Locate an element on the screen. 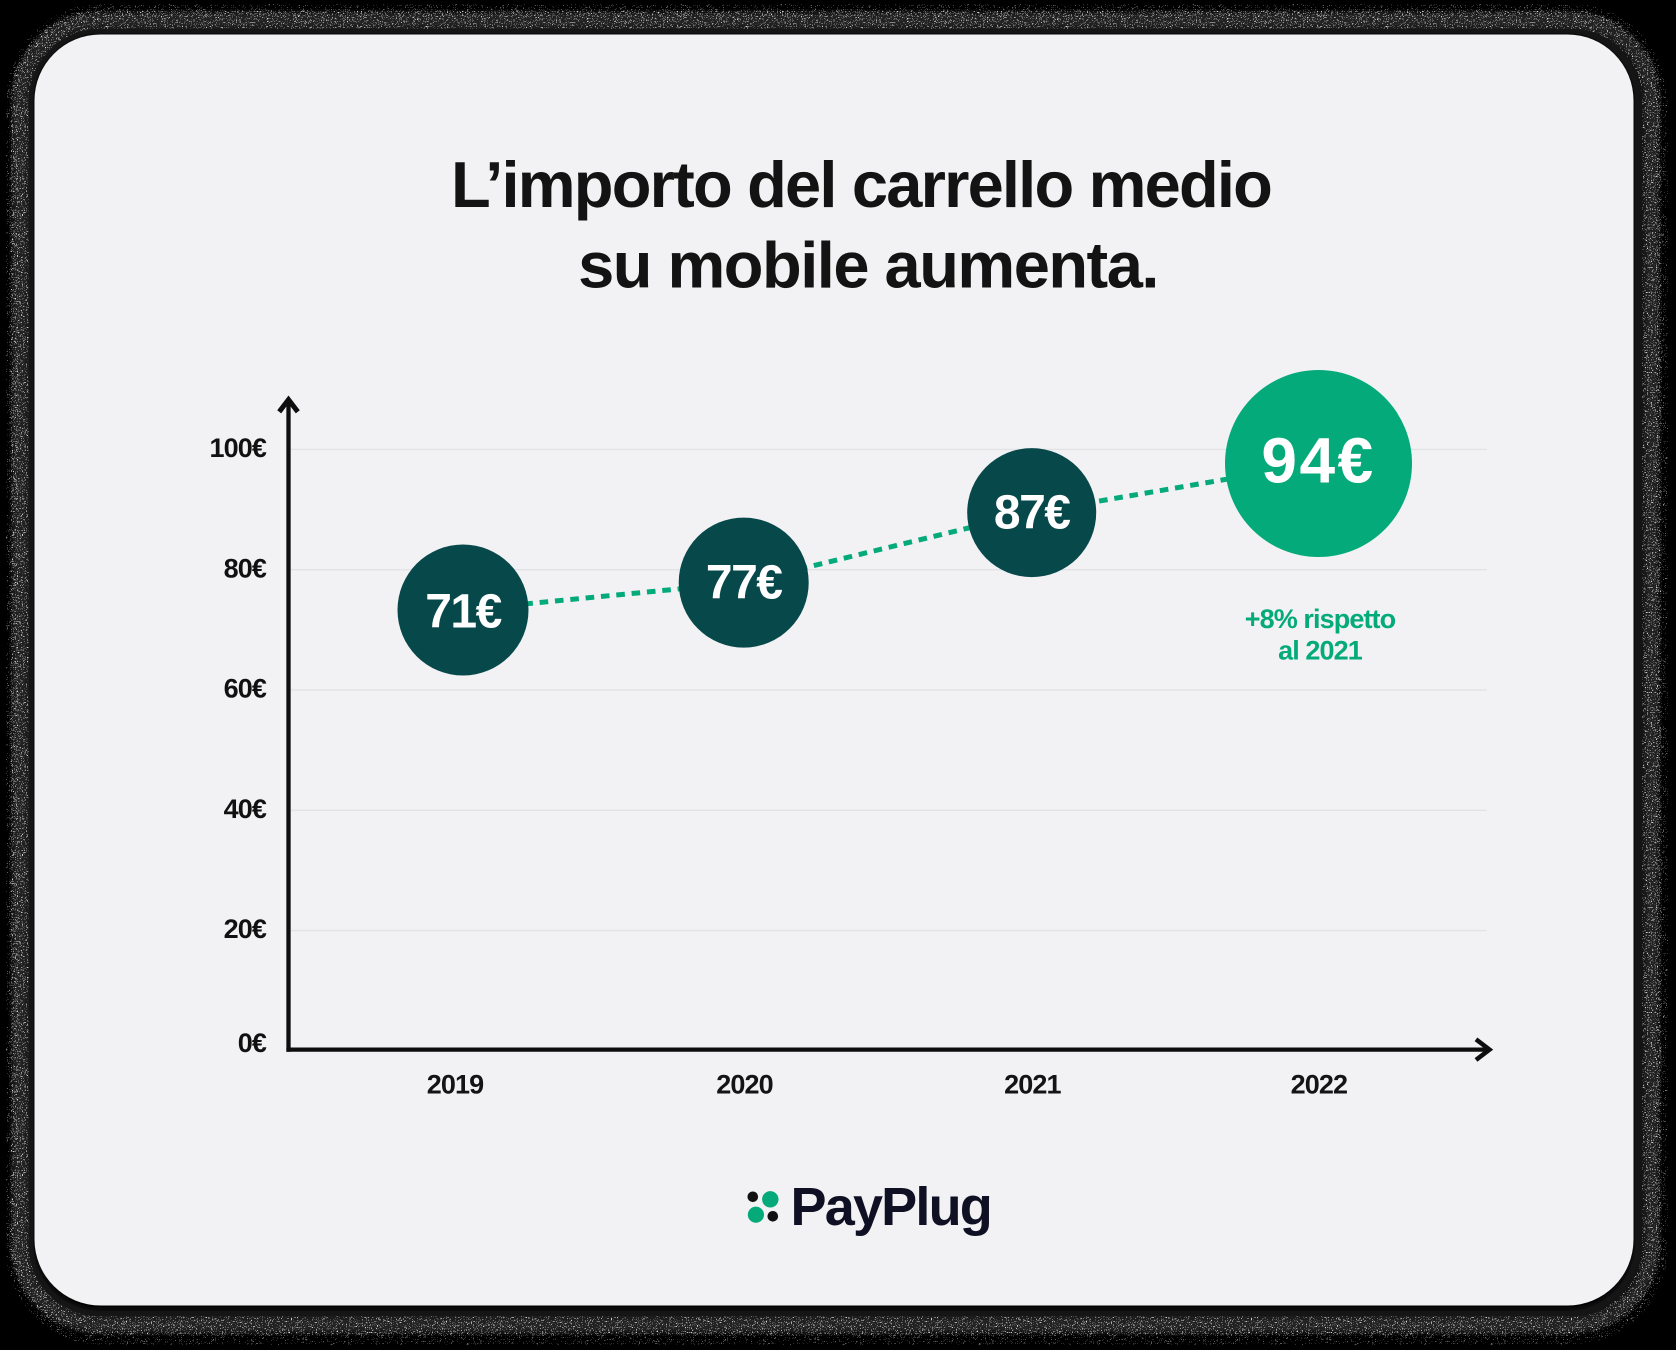 Image resolution: width=1676 pixels, height=1350 pixels. svg-text: 100€ is located at coordinates (238, 448).